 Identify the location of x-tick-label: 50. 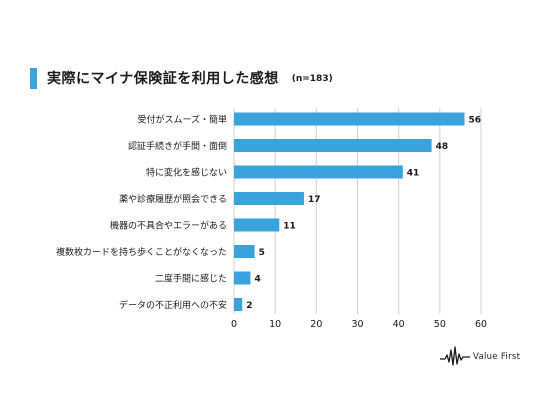
(440, 324).